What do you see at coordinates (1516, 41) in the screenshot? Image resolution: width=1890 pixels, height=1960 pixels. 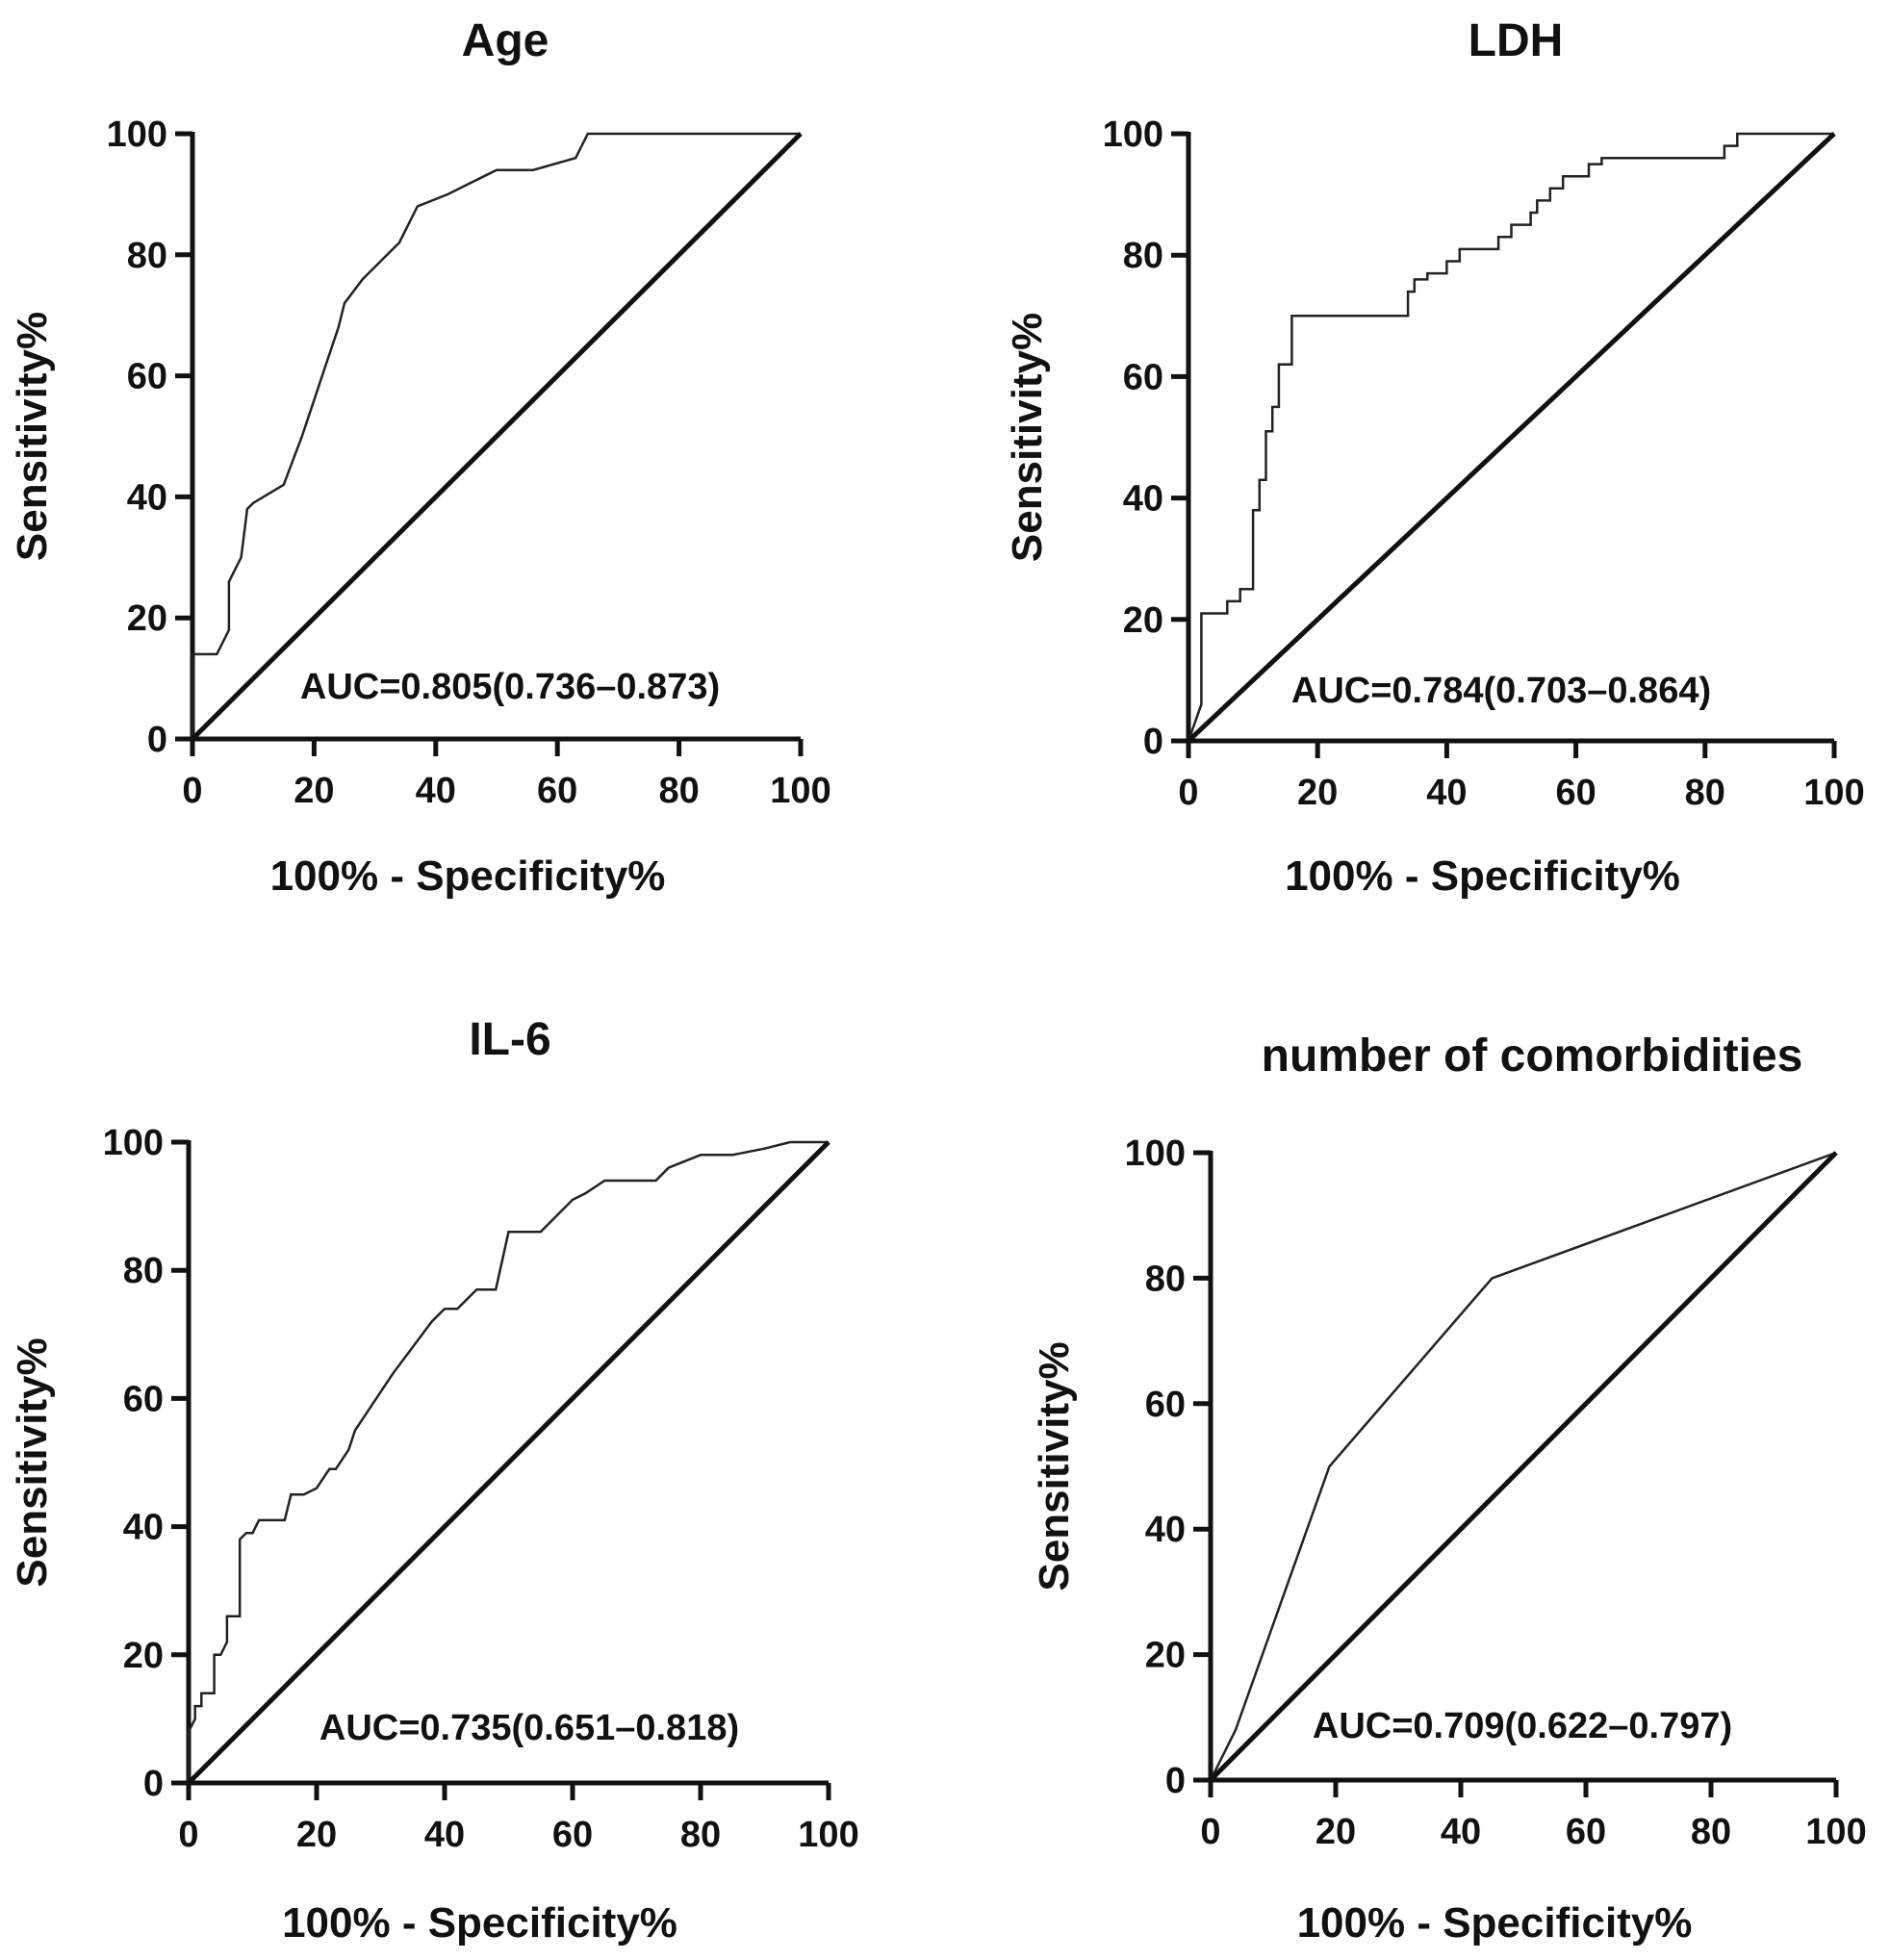 I see `chart-title: LDH` at bounding box center [1516, 41].